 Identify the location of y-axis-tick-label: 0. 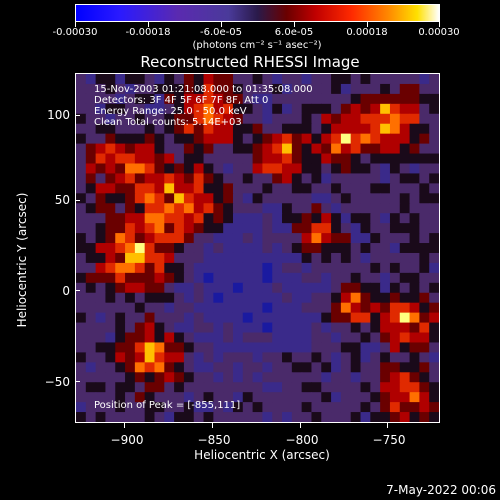
(66, 291).